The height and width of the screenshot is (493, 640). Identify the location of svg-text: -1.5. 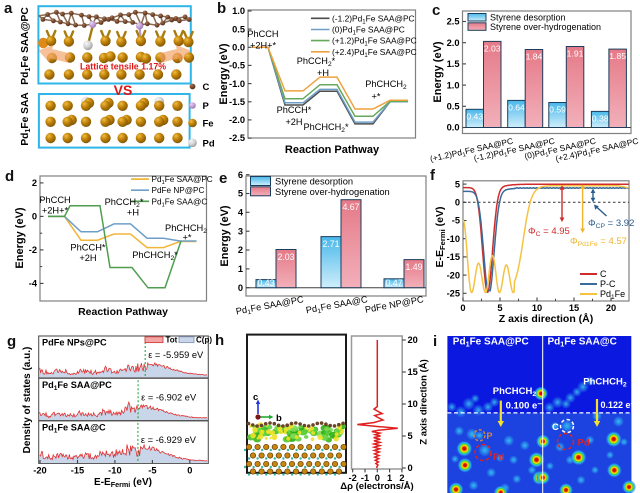
(237, 102).